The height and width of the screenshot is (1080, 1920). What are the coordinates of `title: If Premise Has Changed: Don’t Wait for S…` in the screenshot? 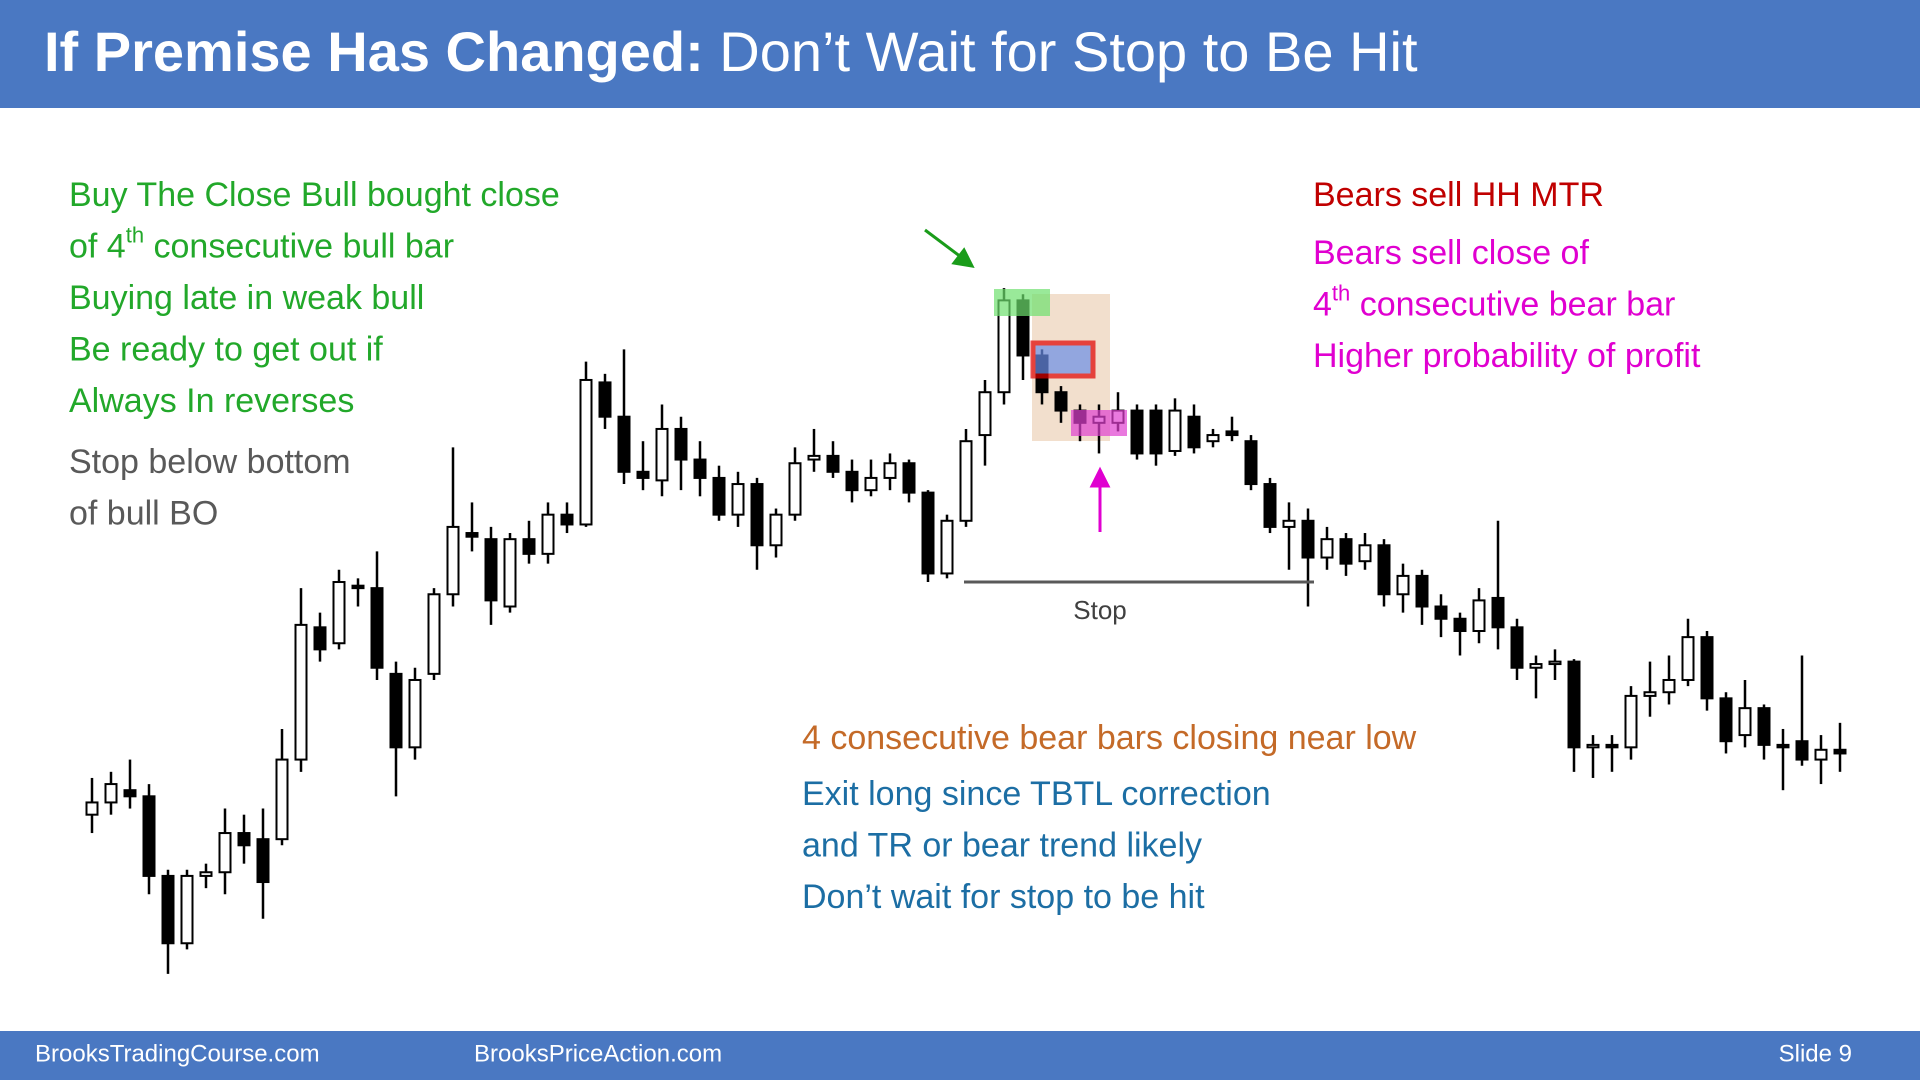 It's located at (731, 51).